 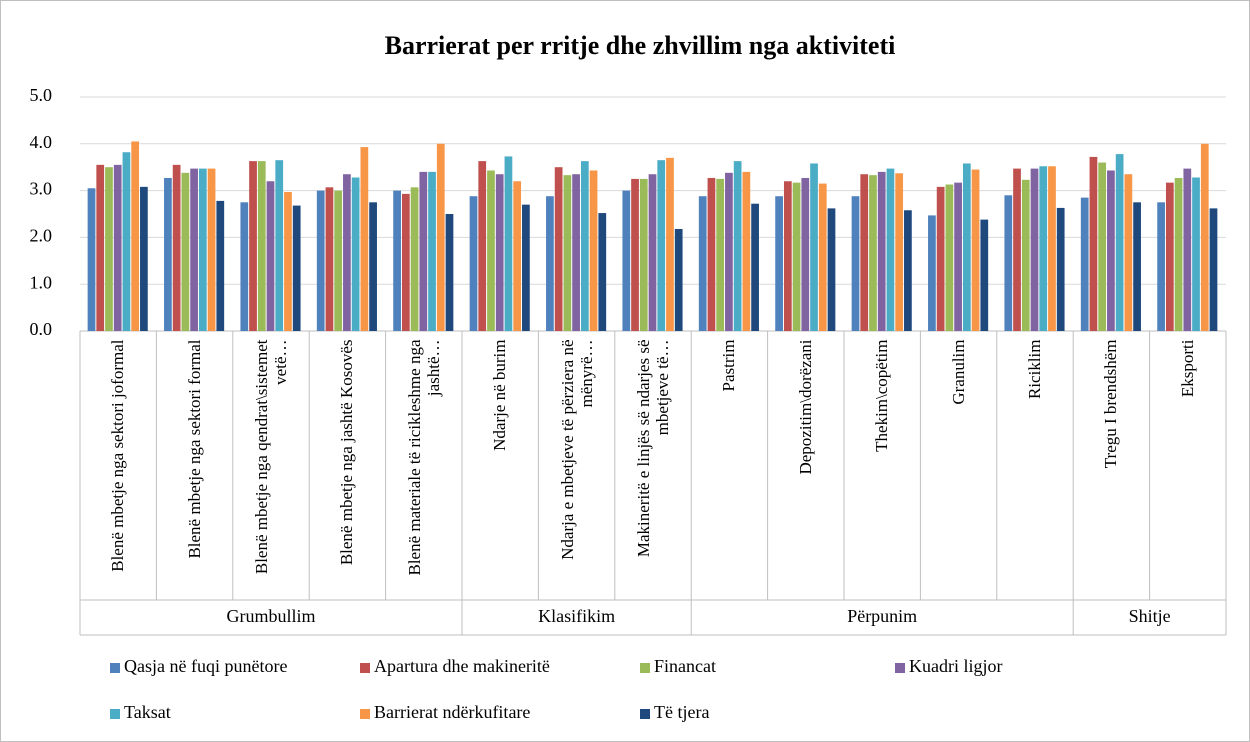 What do you see at coordinates (147, 712) in the screenshot?
I see `legend-label: Taksat` at bounding box center [147, 712].